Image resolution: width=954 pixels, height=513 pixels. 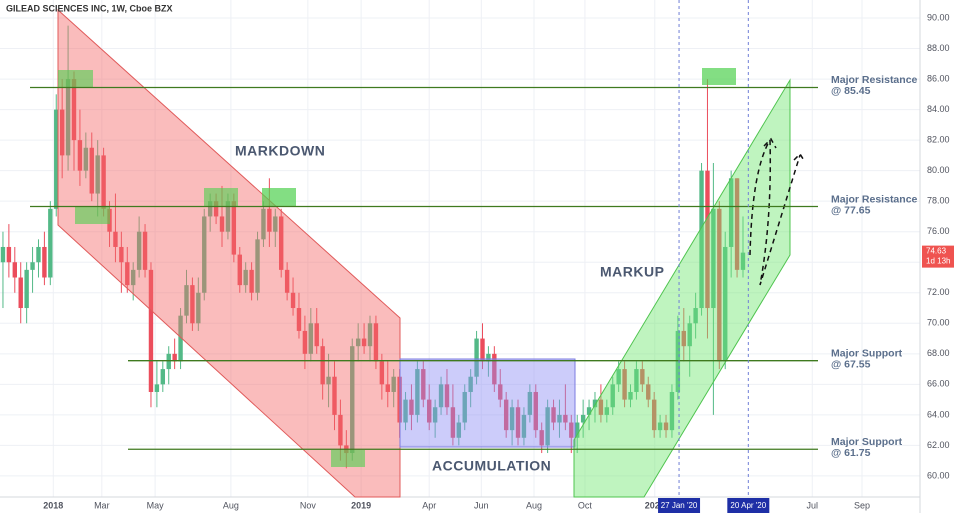 I want to click on date-marker-label: 27 Jan '20, so click(x=679, y=505).